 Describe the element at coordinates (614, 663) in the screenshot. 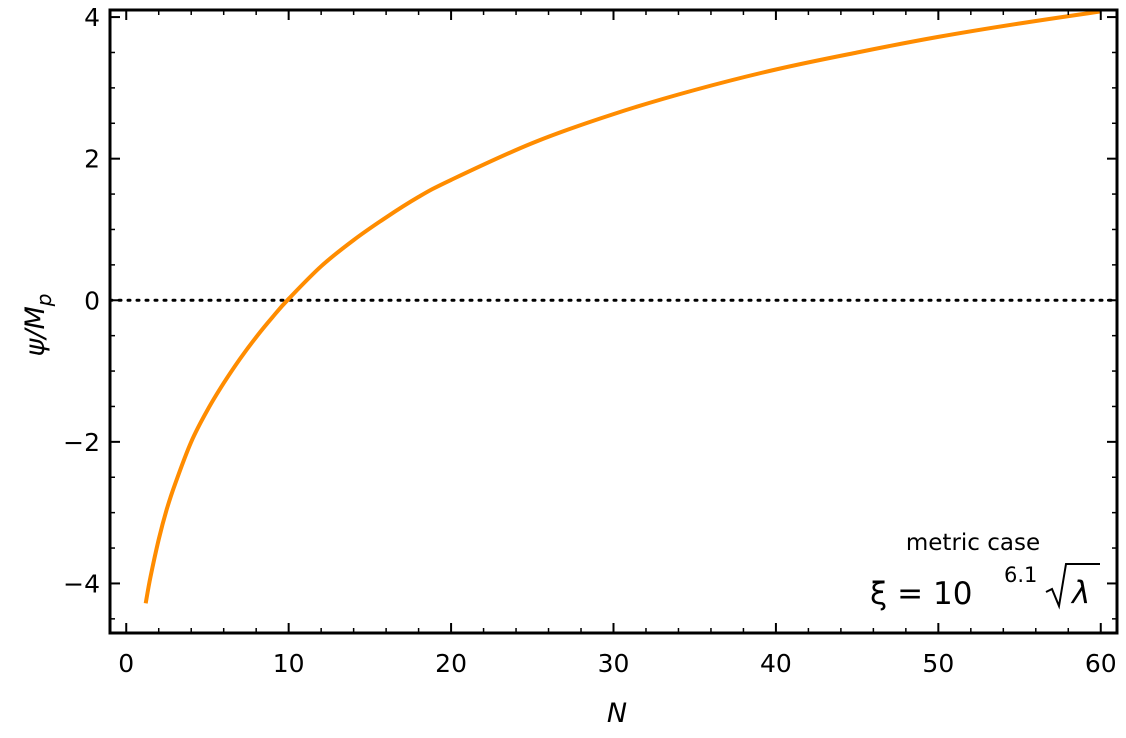

I see `x-tick-label: 30` at that location.